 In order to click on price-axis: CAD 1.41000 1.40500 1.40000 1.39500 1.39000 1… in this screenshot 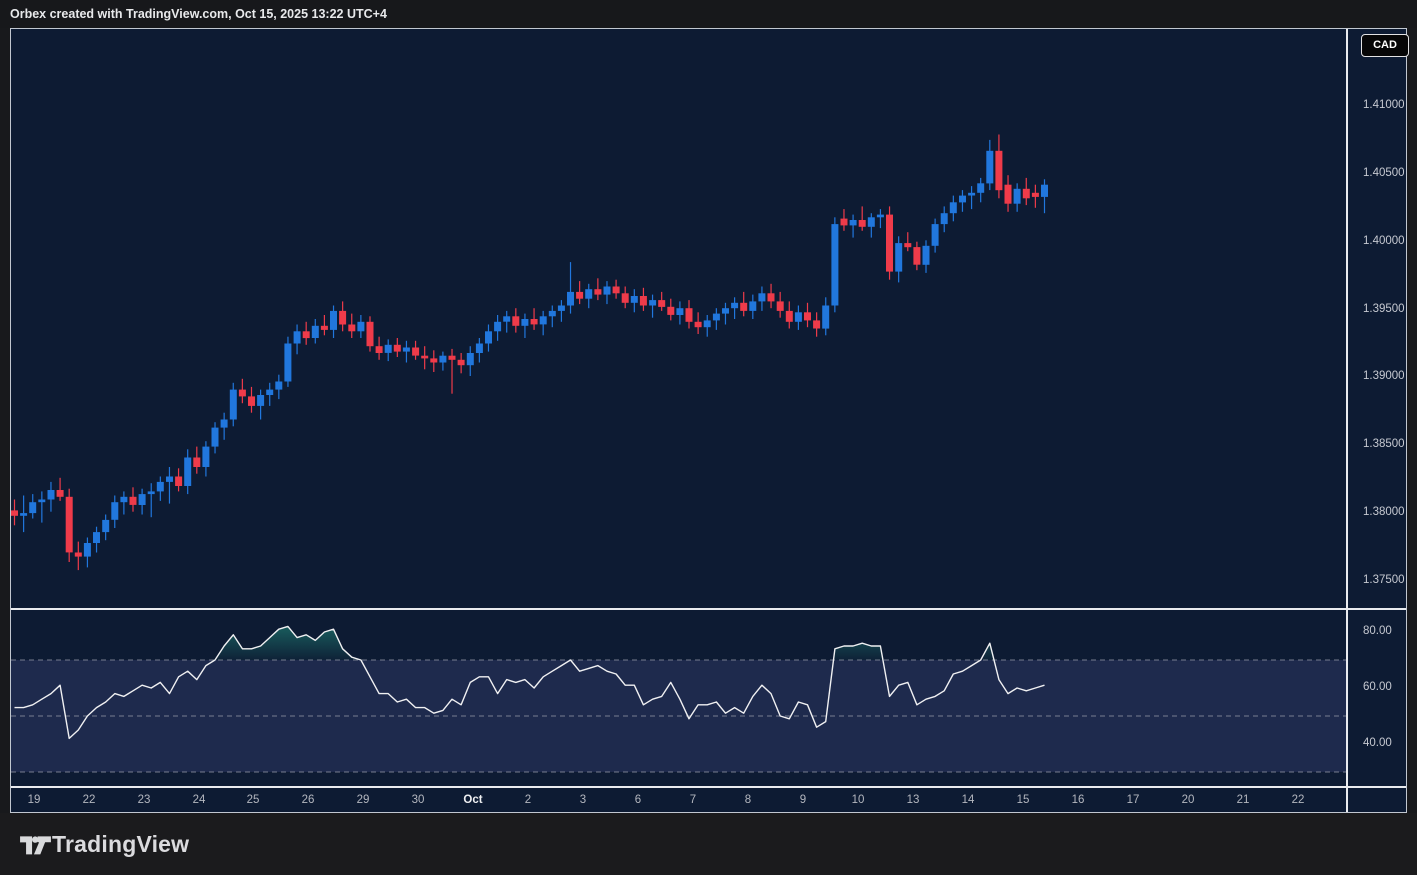, I will do `click(1378, 420)`.